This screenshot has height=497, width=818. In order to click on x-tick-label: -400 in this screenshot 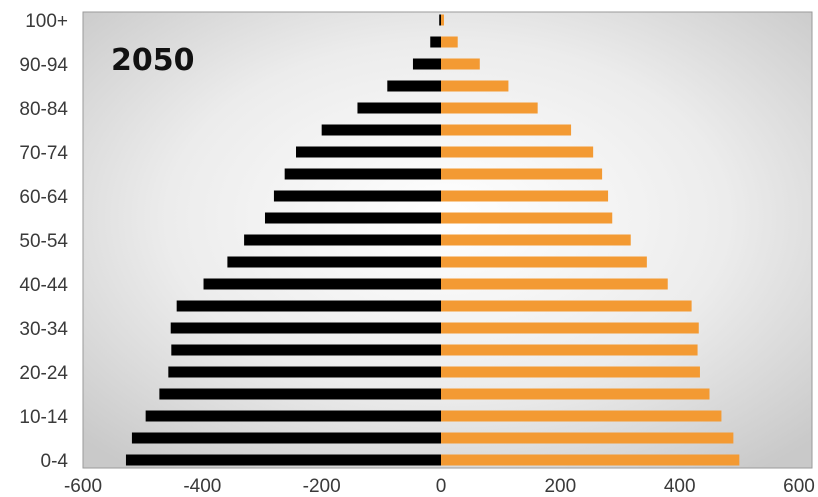, I will do `click(202, 486)`.